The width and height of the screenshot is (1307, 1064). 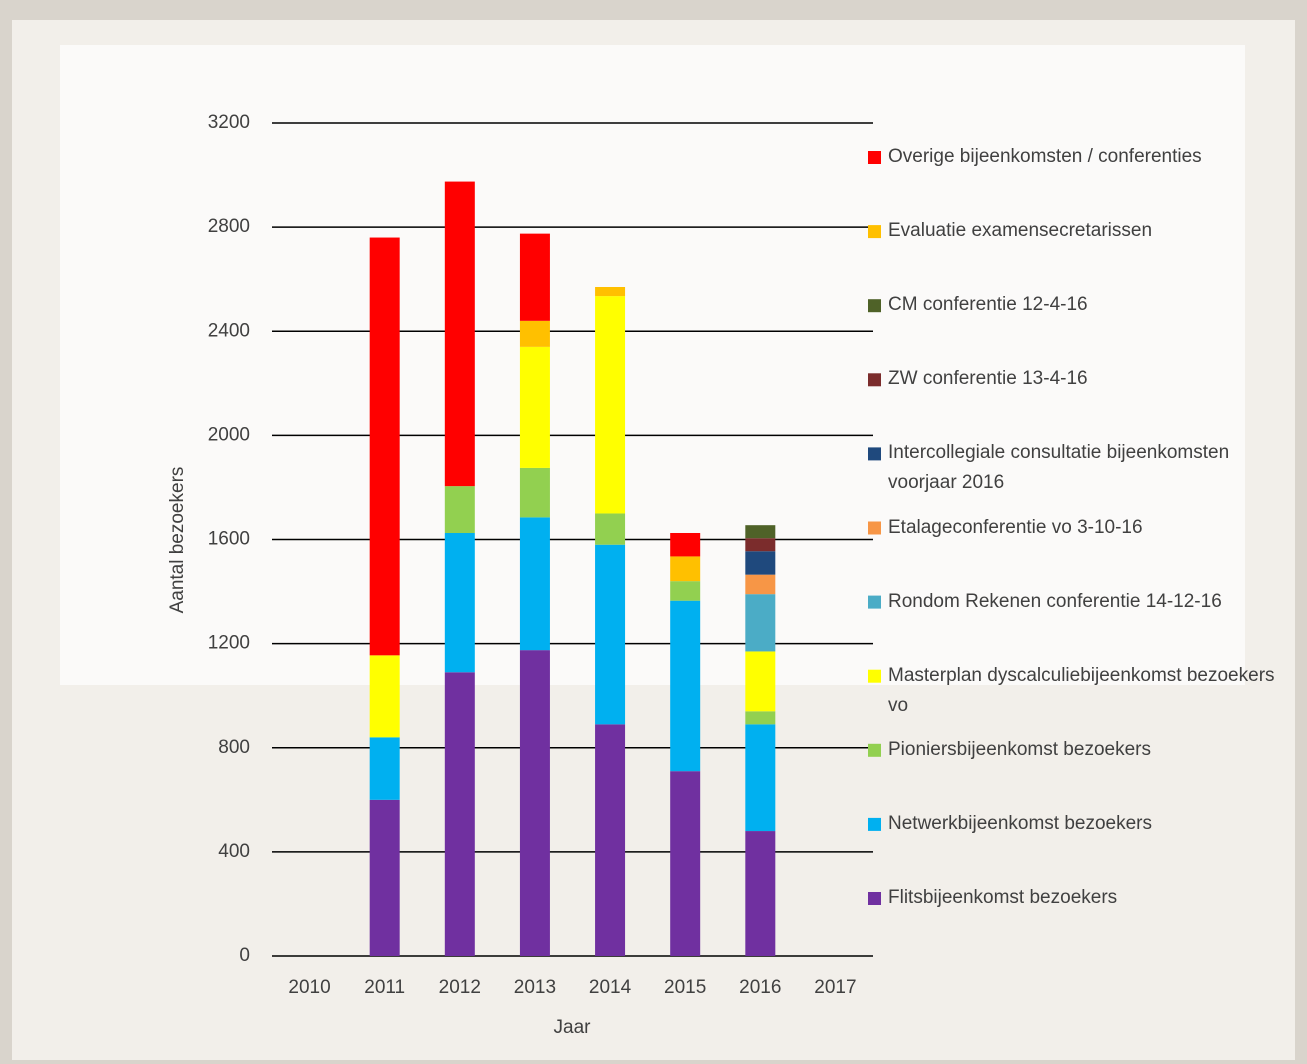 What do you see at coordinates (234, 851) in the screenshot?
I see `y-tick-label: 400` at bounding box center [234, 851].